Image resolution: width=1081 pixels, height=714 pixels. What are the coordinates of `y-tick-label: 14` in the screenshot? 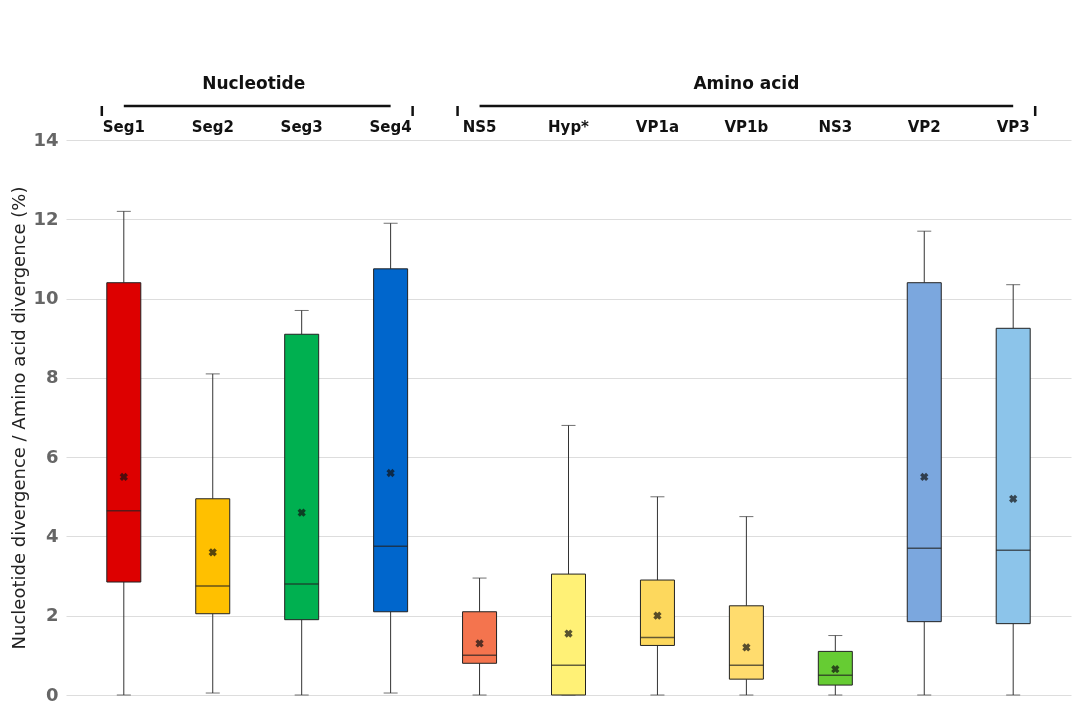 It's located at (46, 139).